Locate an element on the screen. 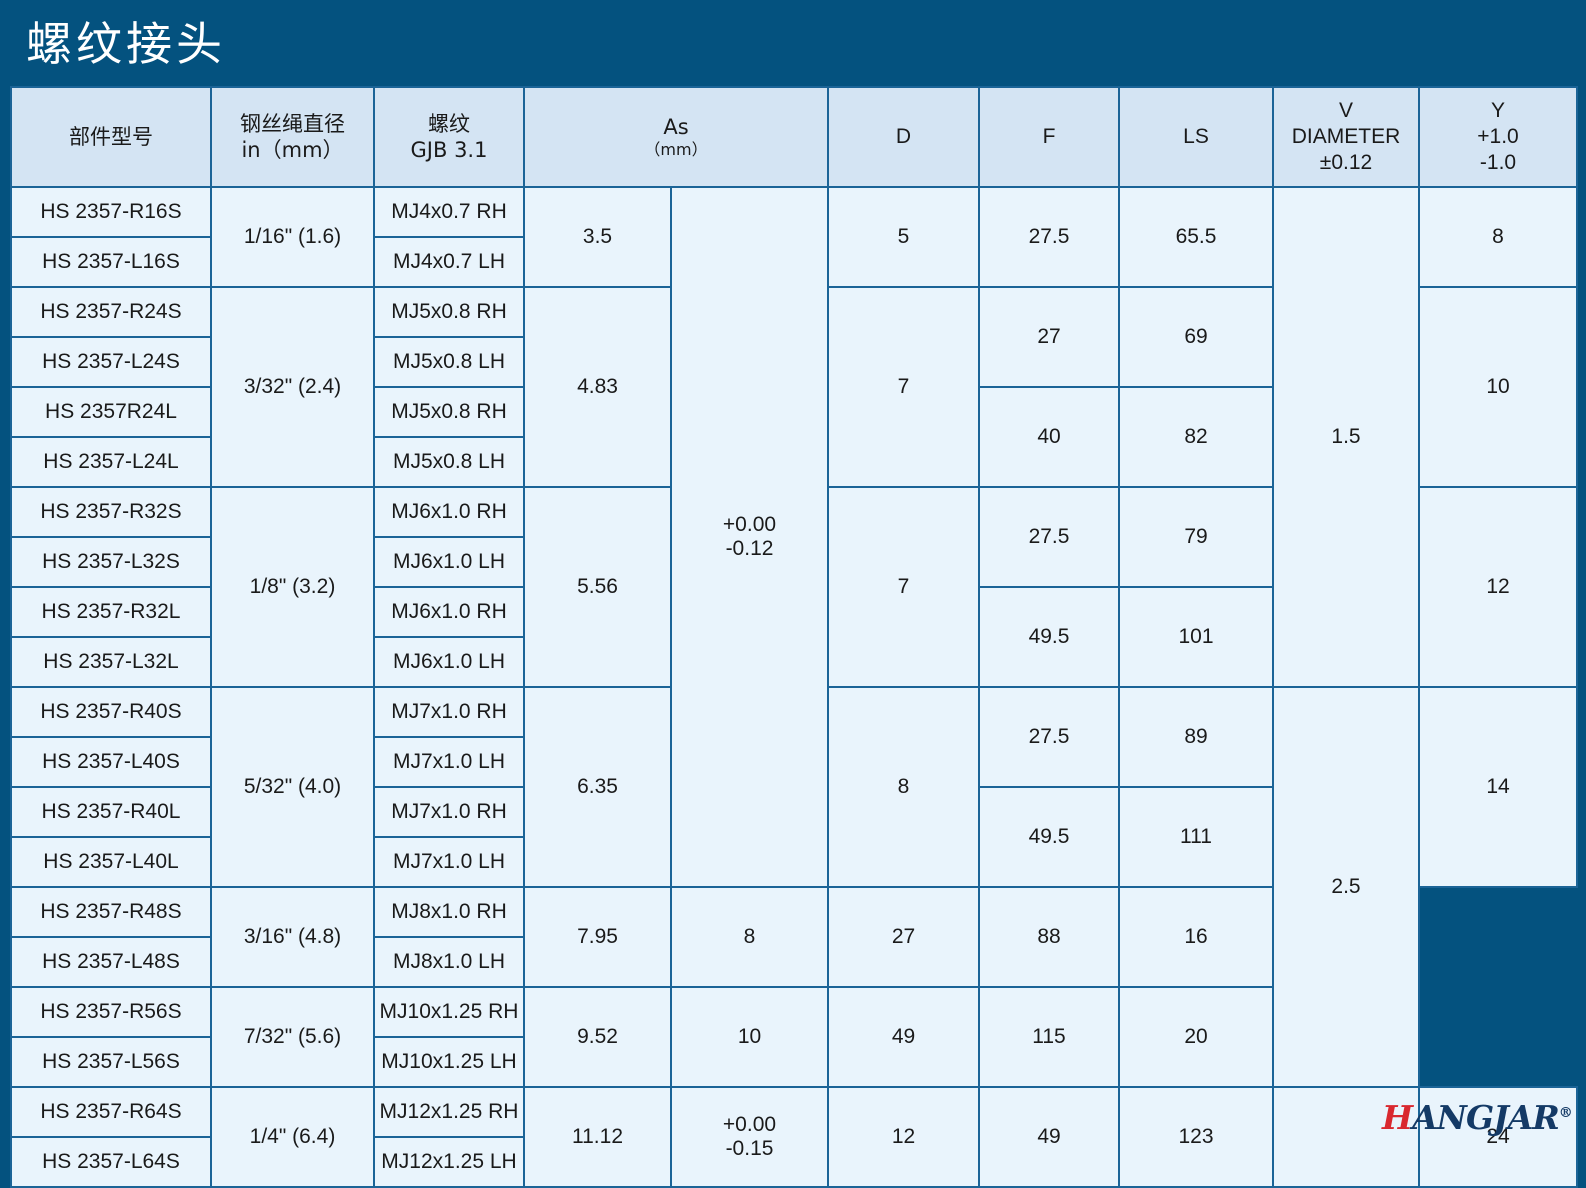  cell-part-number: HS 2357-L24L is located at coordinates (111, 462).